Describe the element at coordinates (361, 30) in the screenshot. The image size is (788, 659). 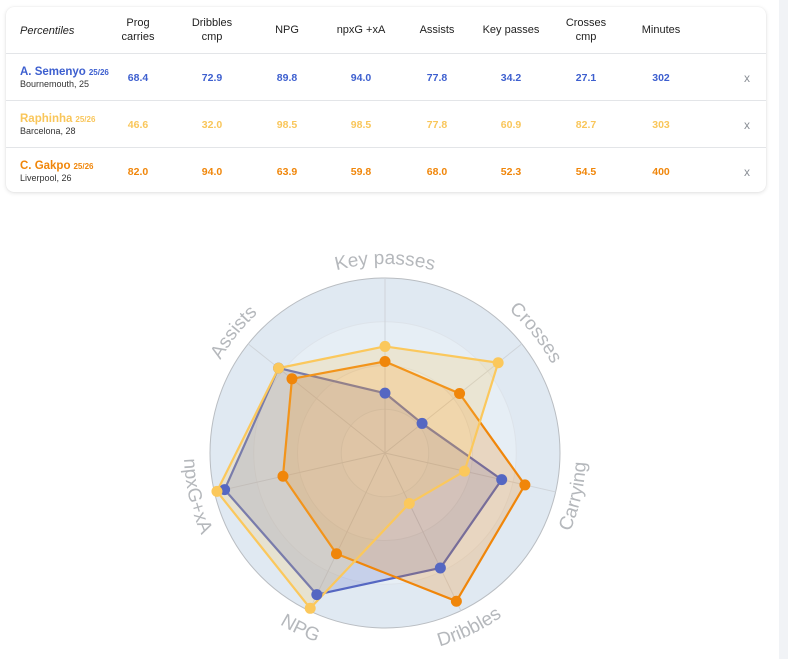
I see `column-header: npxG +xA` at that location.